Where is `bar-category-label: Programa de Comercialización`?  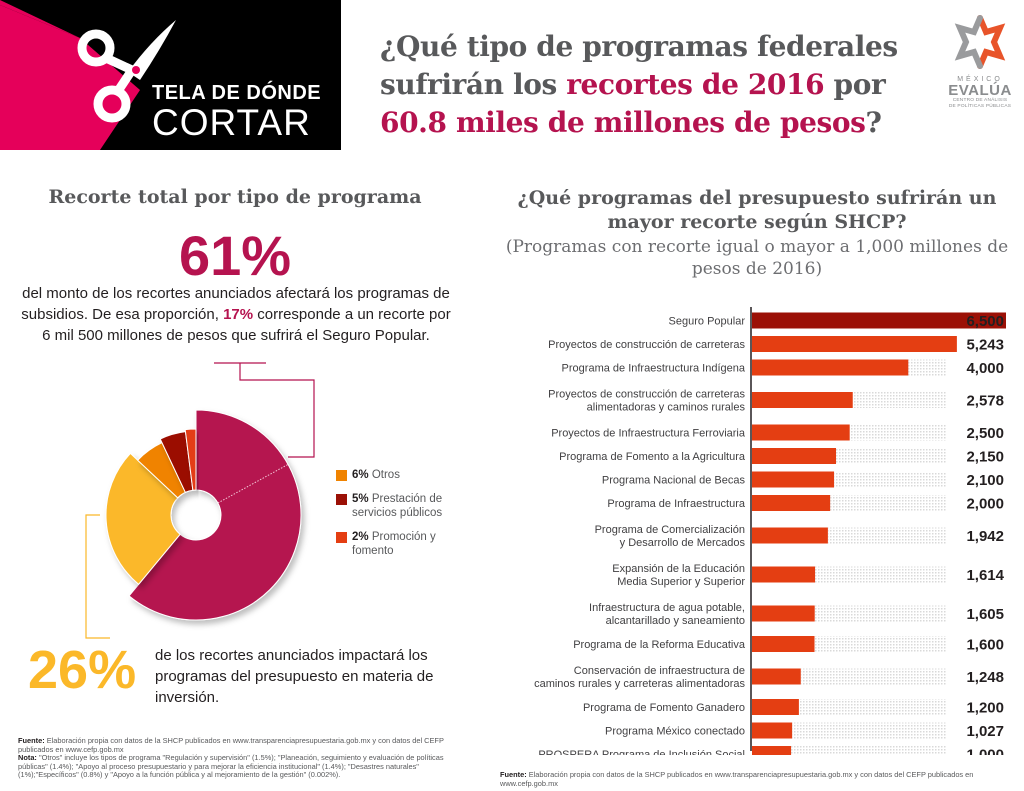
bar-category-label: Programa de Comercialización is located at coordinates (670, 530).